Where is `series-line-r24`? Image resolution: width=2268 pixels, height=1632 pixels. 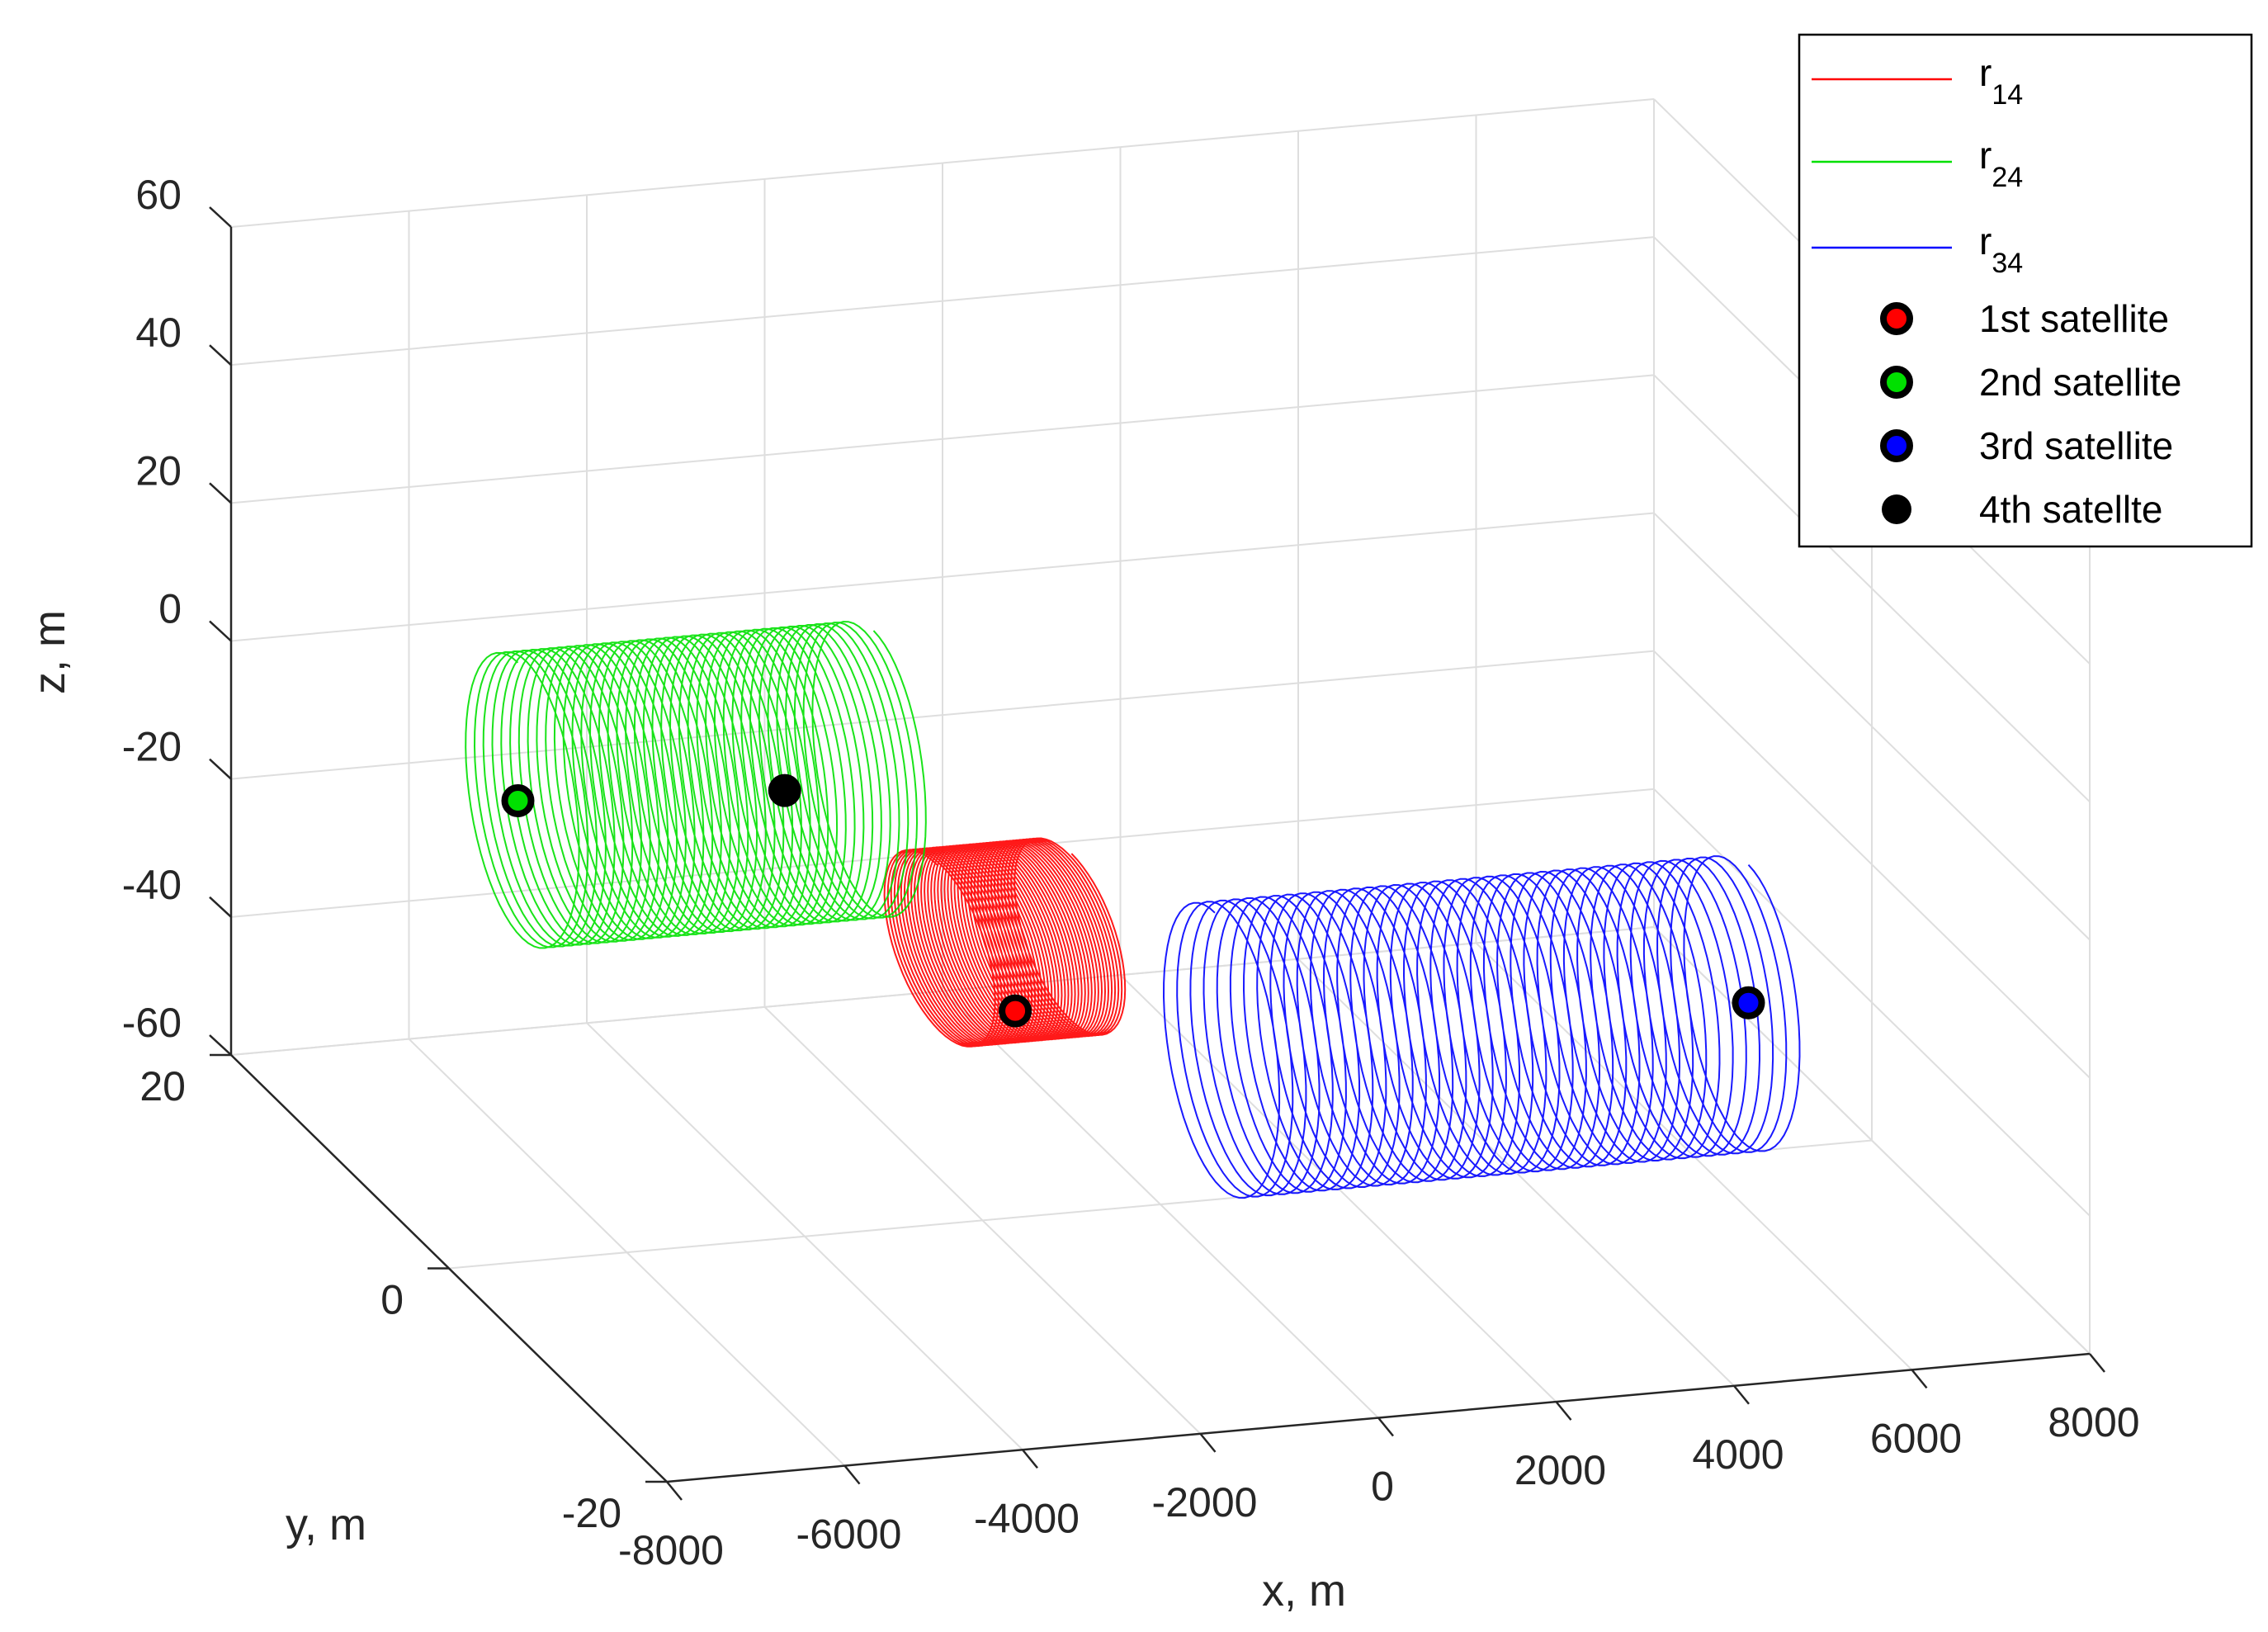 series-line-r24 is located at coordinates (696, 785).